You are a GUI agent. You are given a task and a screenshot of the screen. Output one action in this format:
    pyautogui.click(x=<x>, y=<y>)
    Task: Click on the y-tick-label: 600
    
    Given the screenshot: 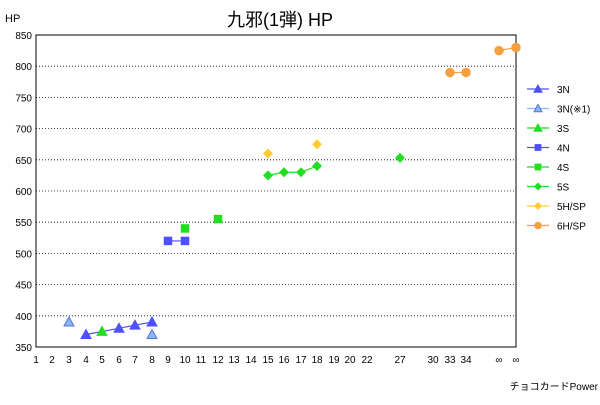 What is the action you would take?
    pyautogui.click(x=23, y=192)
    